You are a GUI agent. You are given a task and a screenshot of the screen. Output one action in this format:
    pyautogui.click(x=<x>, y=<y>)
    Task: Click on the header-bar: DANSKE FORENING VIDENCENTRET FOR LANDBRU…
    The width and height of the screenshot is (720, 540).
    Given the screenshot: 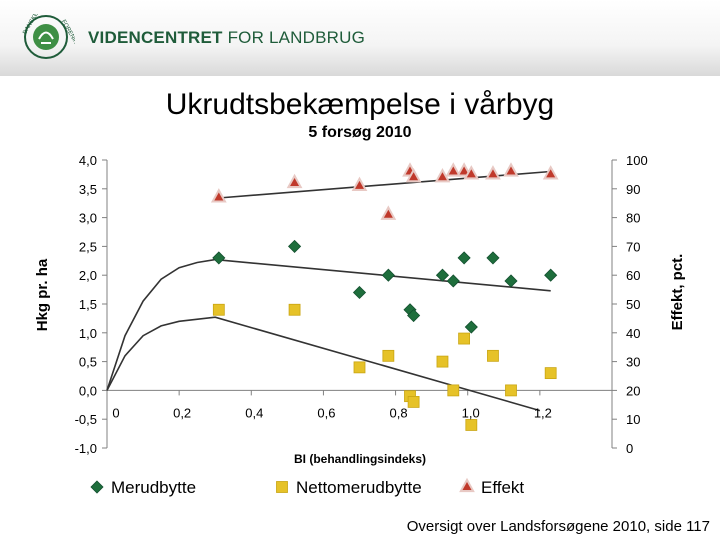 What is the action you would take?
    pyautogui.click(x=360, y=38)
    